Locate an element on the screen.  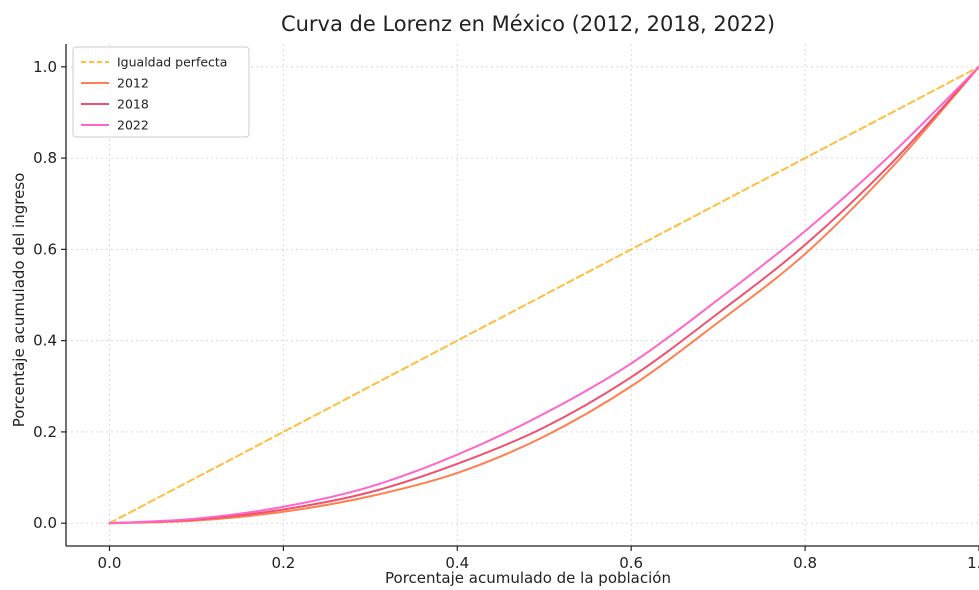
y-tick-label: 0.2 is located at coordinates (45, 432).